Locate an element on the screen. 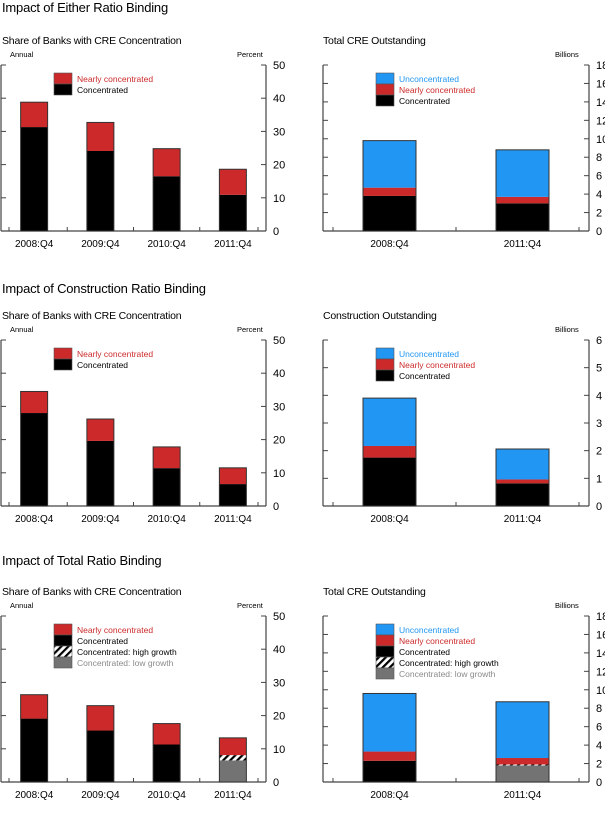 This screenshot has height=836, width=605. y-tick-label: 8 is located at coordinates (599, 709).